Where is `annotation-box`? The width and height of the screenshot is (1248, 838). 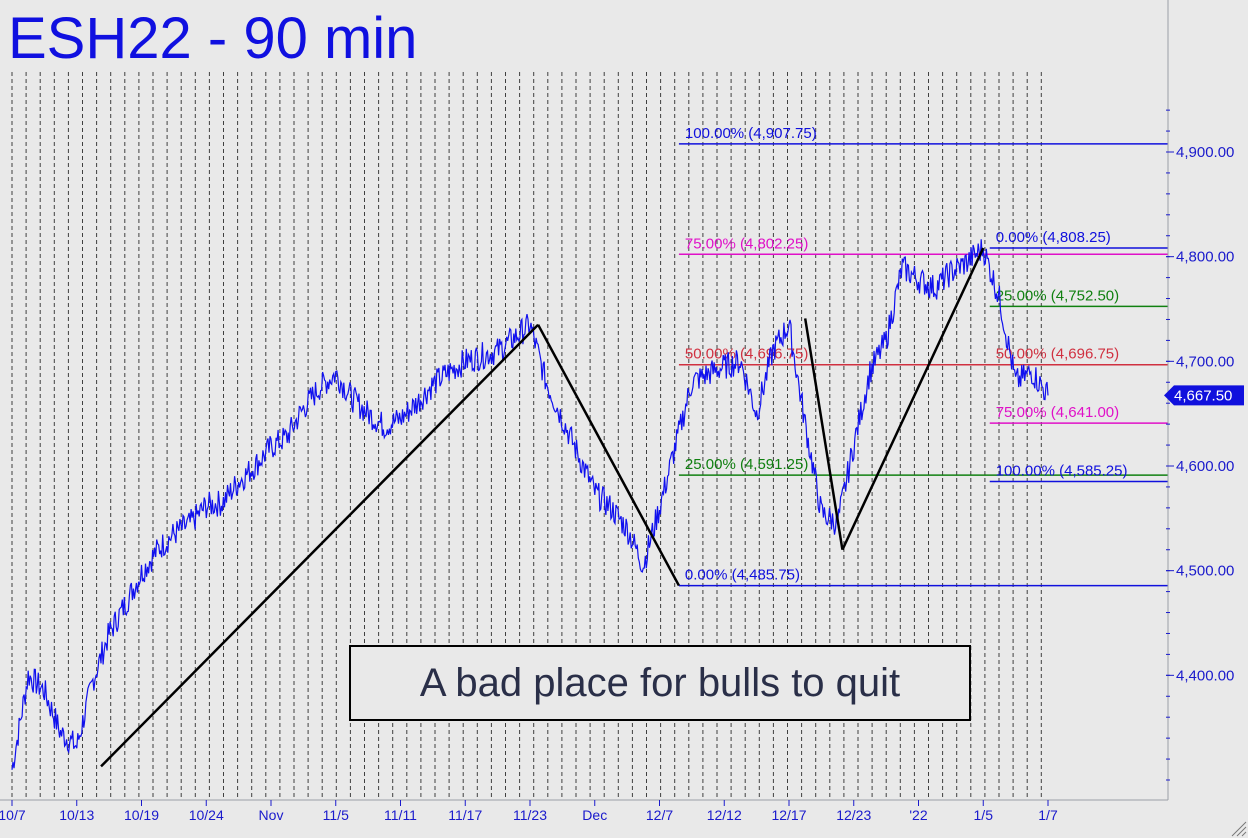
annotation-box is located at coordinates (660, 683).